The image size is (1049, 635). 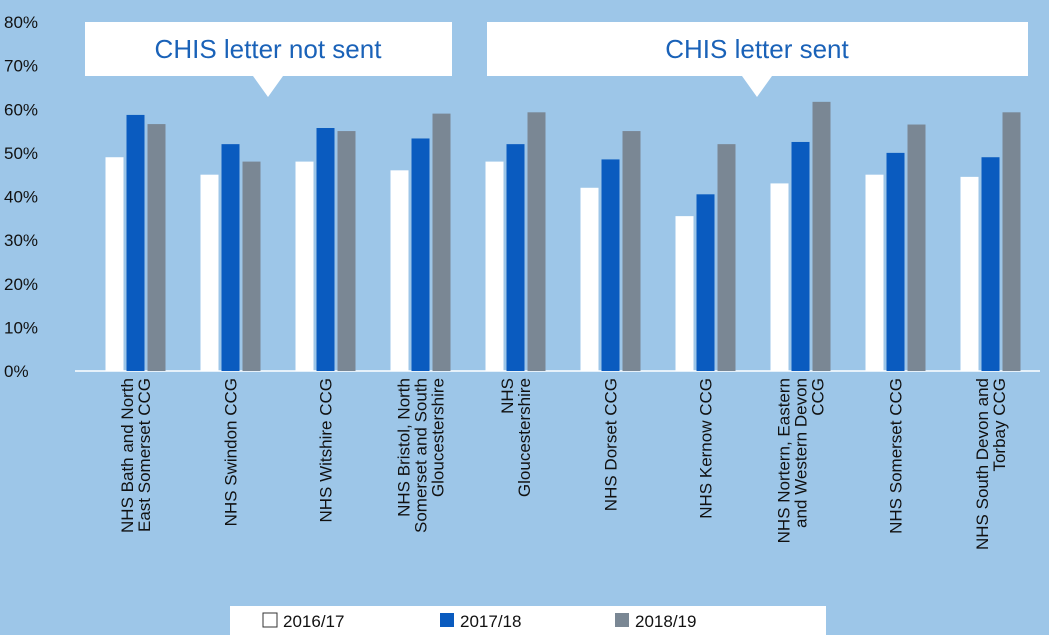 I want to click on x-tick-label: NHS Nortern, Easternand Western DevonCCG, so click(x=801, y=460).